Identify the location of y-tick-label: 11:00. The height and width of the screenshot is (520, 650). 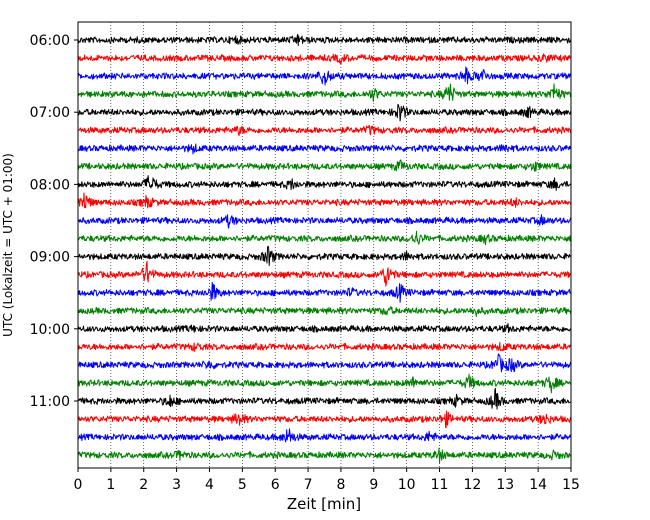
(50, 402).